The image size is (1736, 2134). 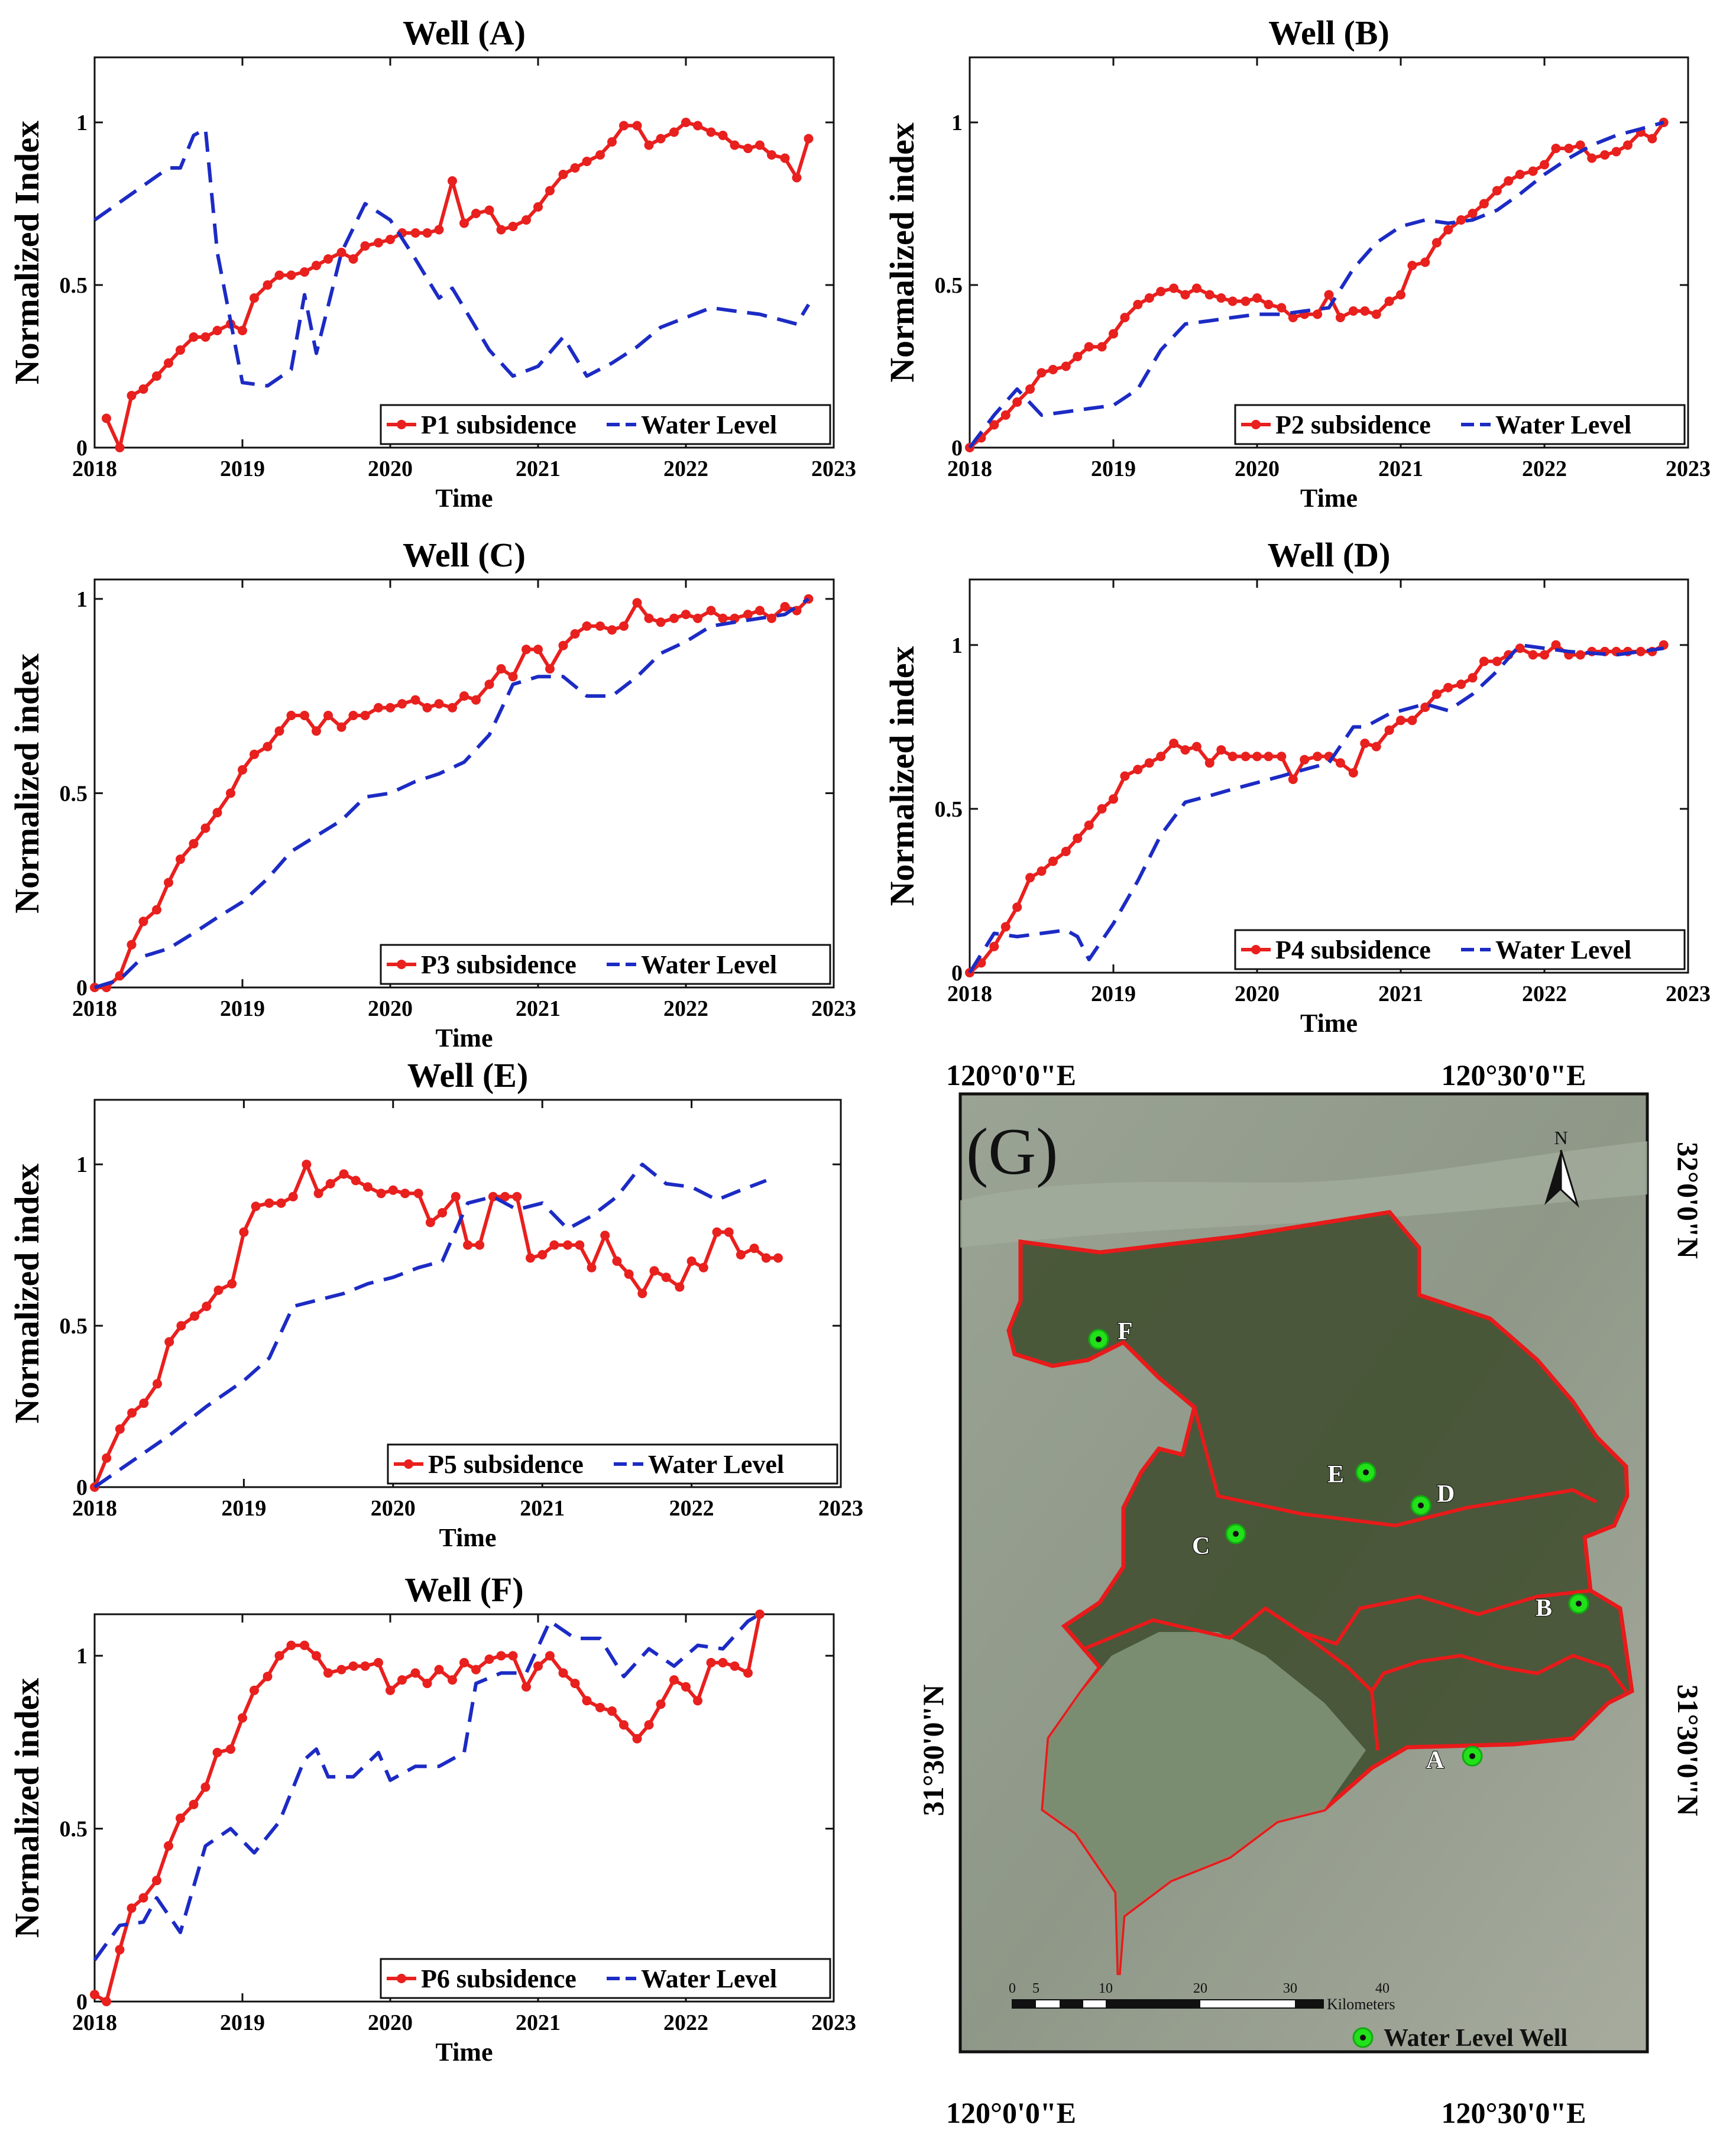 I want to click on plot-area, so click(x=1329, y=776).